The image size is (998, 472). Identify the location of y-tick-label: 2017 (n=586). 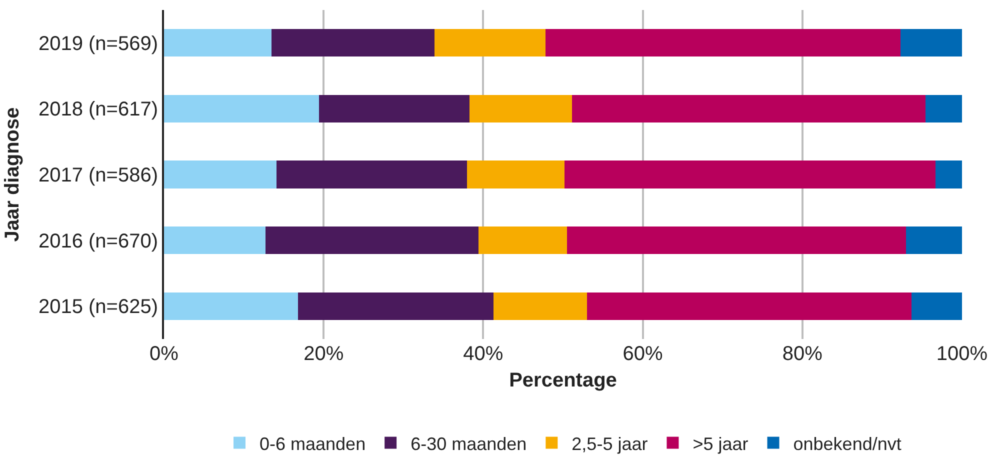
(98, 175).